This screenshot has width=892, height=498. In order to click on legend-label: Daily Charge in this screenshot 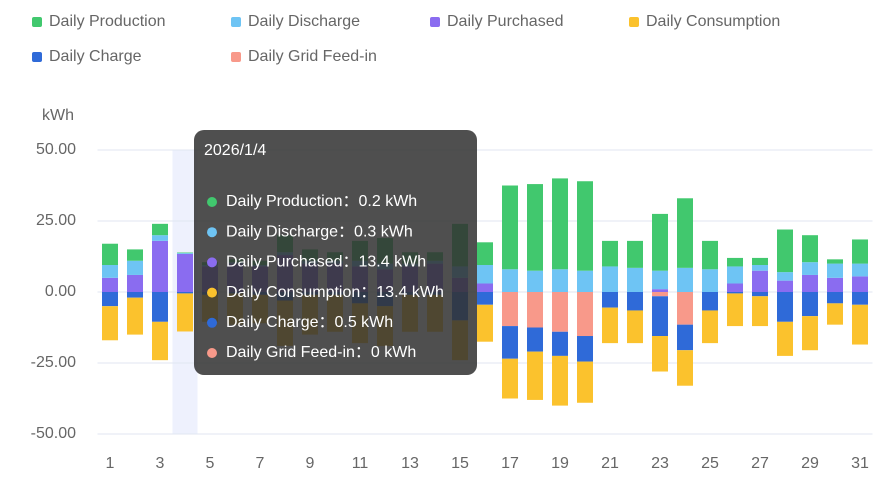, I will do `click(95, 56)`.